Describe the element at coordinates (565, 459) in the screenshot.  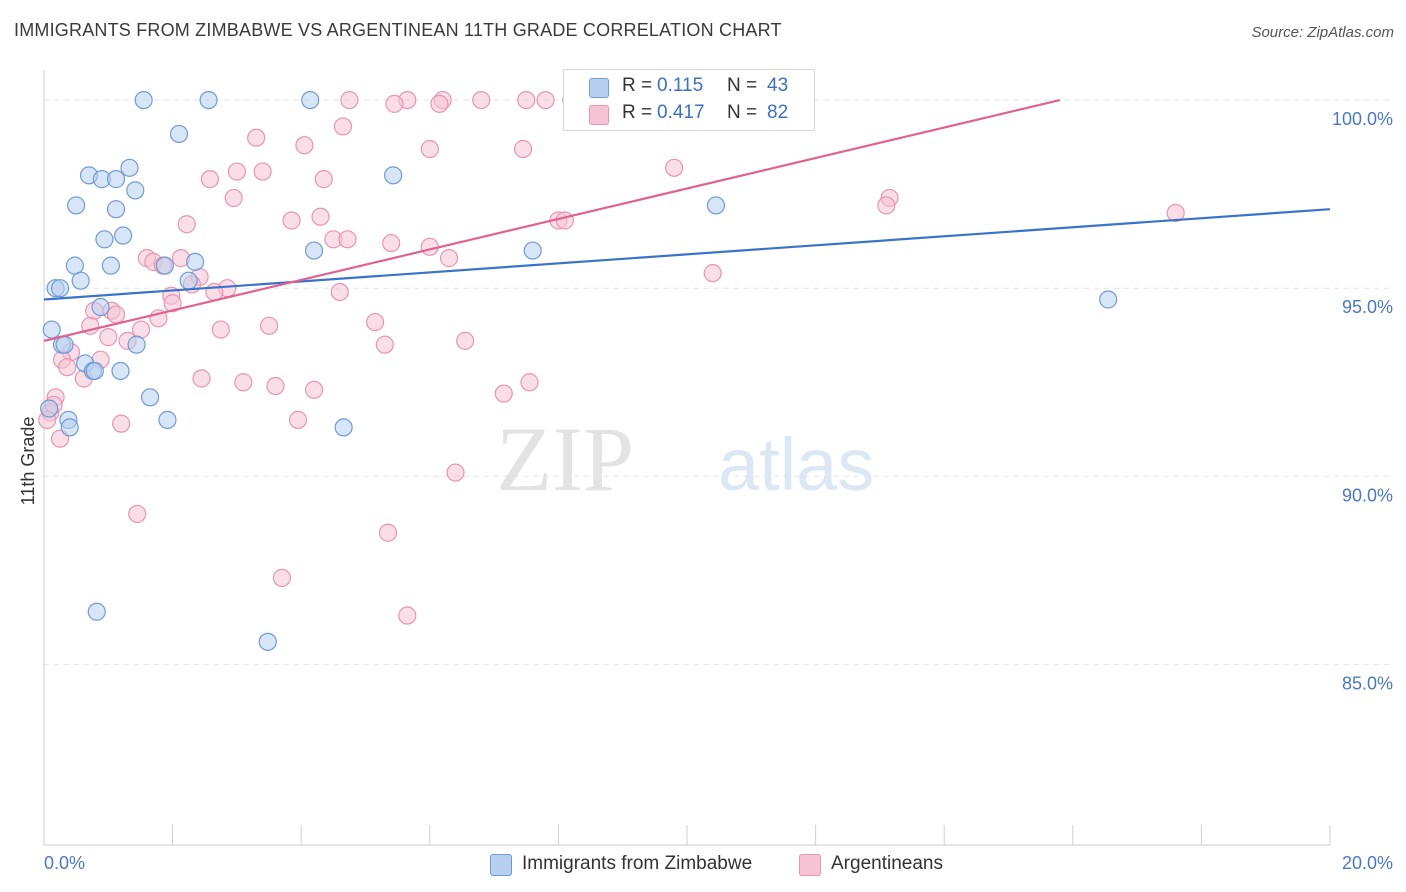
I see `watermark-zip: ZIP` at that location.